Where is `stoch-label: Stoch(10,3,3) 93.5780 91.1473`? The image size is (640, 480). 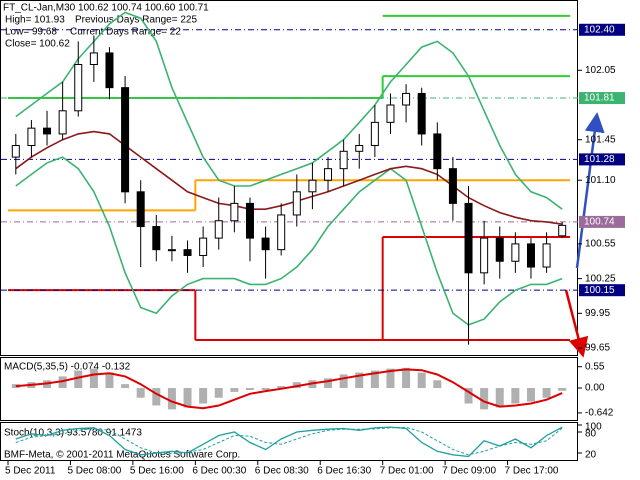 stoch-label: Stoch(10,3,3) 93.5780 91.1473 is located at coordinates (73, 433).